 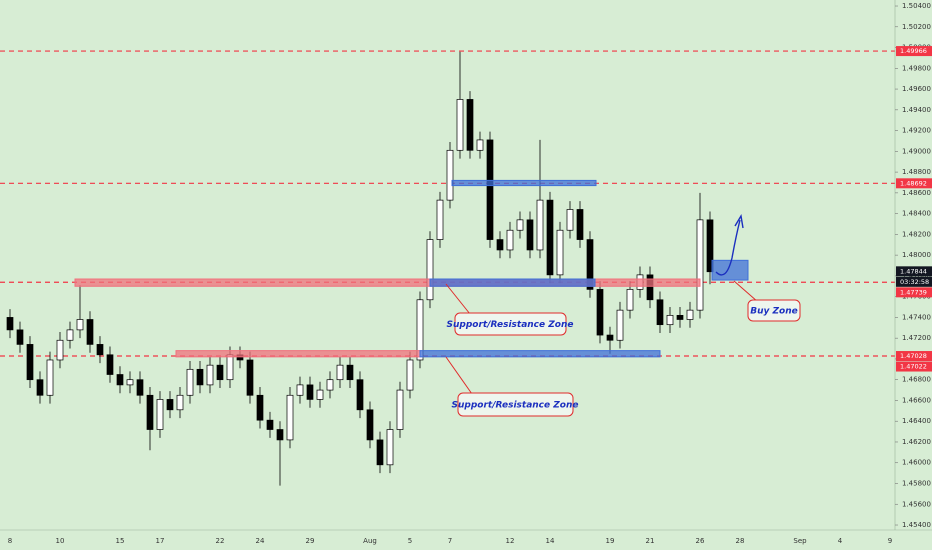 What do you see at coordinates (916, 151) in the screenshot?
I see `y-tick-label: 1.49000` at bounding box center [916, 151].